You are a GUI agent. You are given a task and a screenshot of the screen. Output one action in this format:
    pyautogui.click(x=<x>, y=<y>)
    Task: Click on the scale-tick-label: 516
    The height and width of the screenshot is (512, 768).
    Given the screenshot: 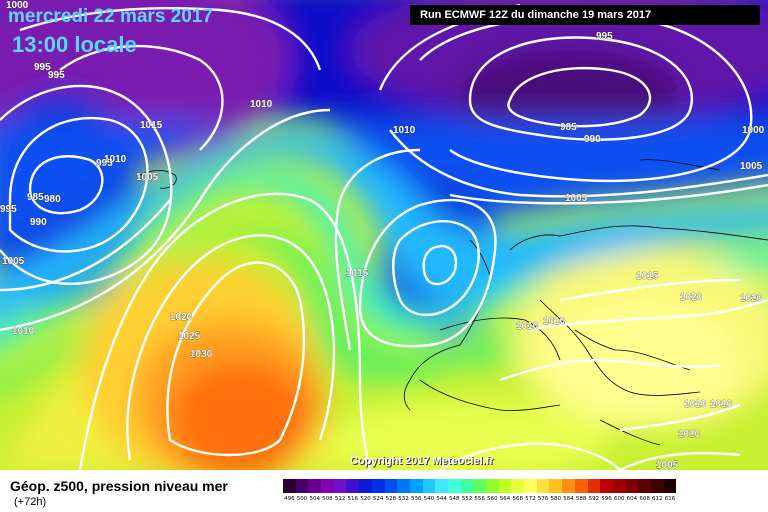 What is the action you would take?
    pyautogui.click(x=353, y=499)
    